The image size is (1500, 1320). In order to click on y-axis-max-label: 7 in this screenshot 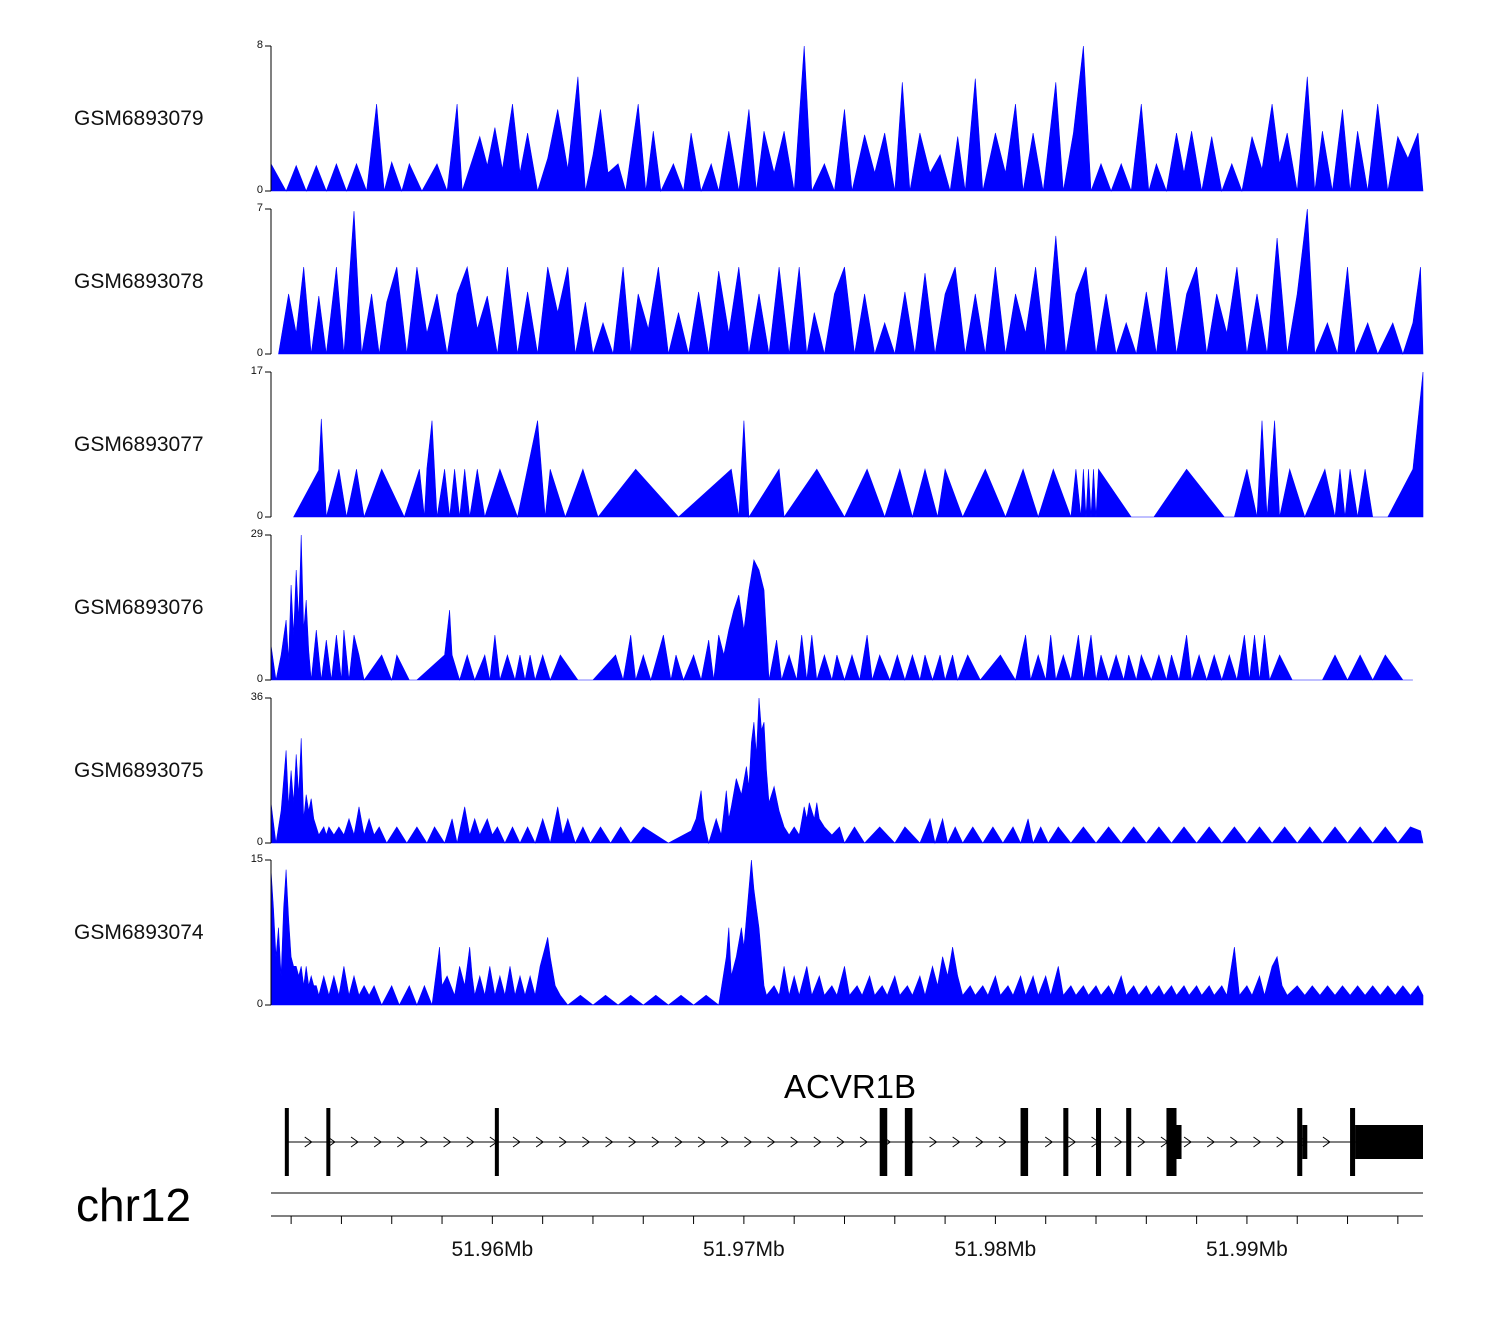, I will do `click(259, 208)`.